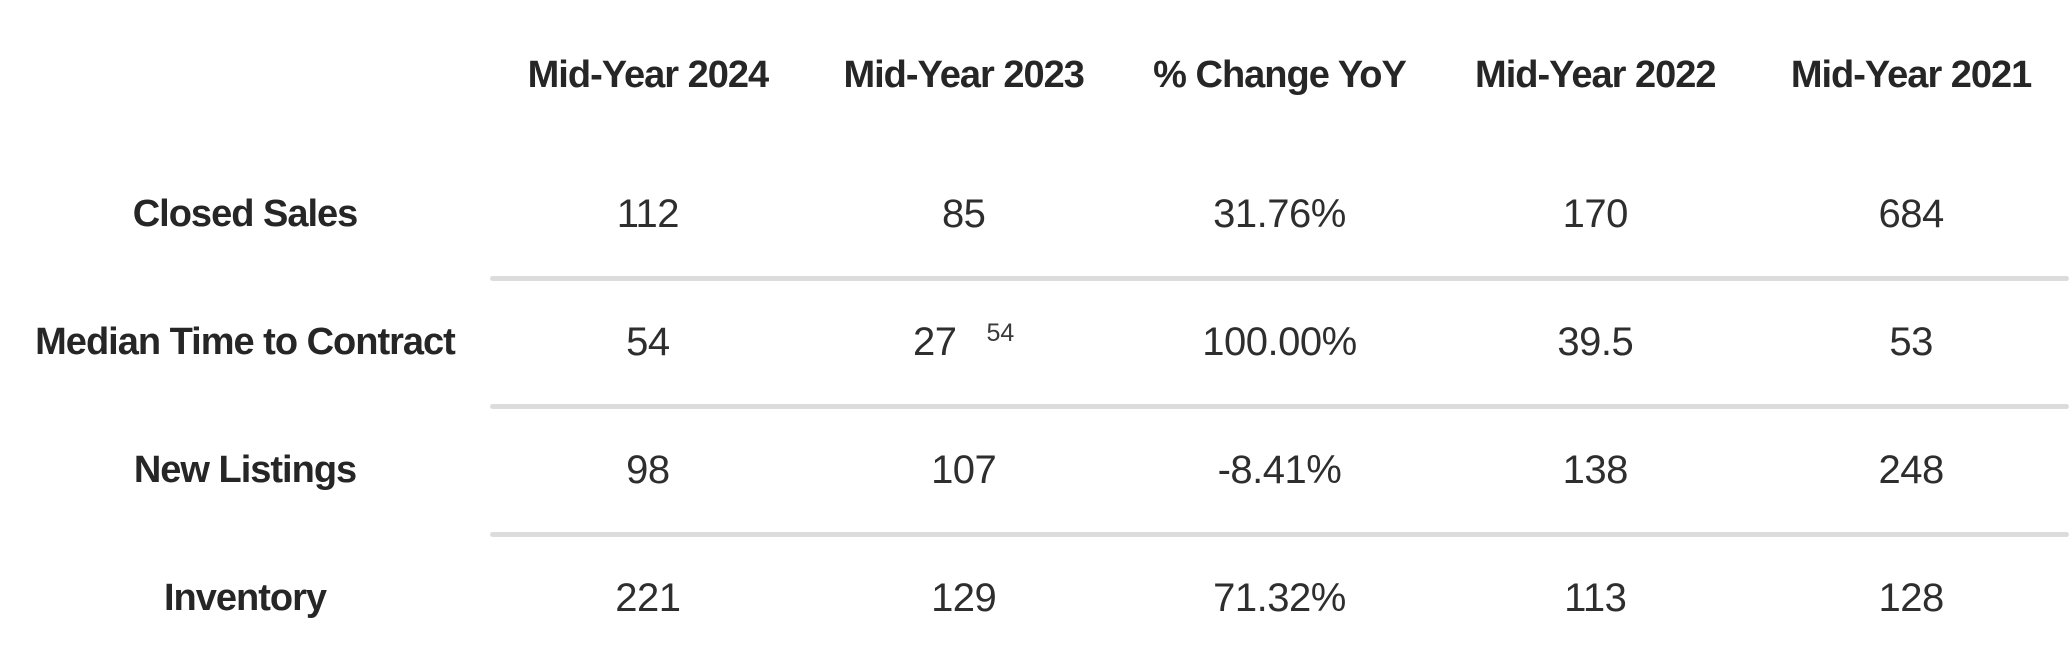 This screenshot has width=2069, height=650. I want to click on header-mid-year-2021: Mid-Year 2021, so click(1911, 74).